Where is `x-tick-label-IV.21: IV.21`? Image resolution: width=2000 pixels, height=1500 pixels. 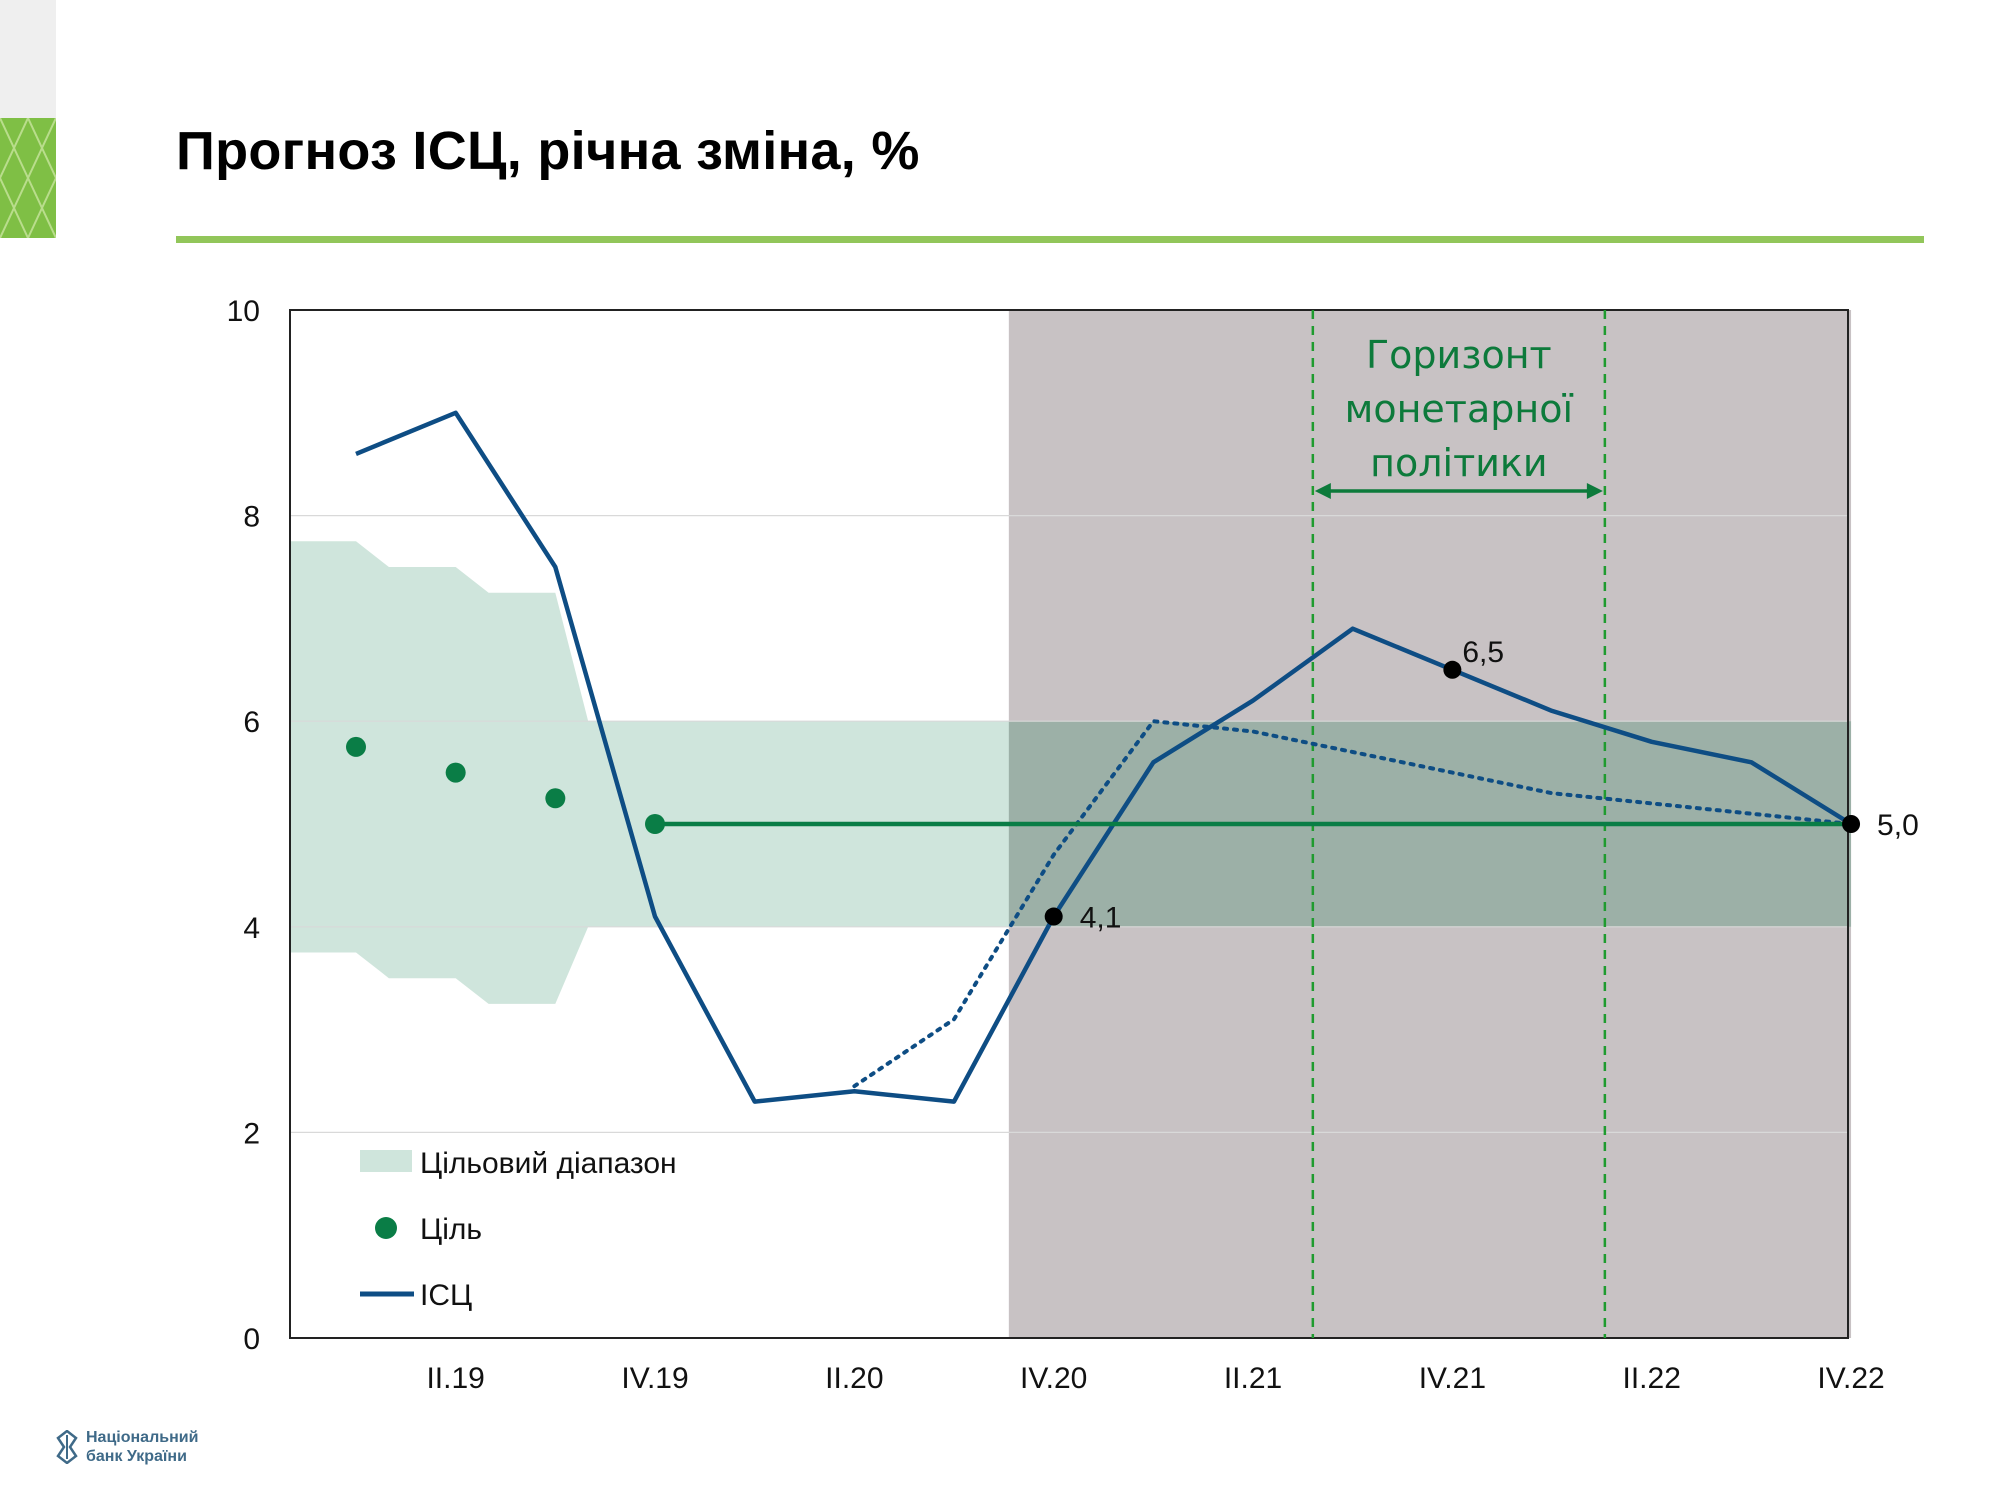 x-tick-label-IV.21: IV.21 is located at coordinates (1452, 1378).